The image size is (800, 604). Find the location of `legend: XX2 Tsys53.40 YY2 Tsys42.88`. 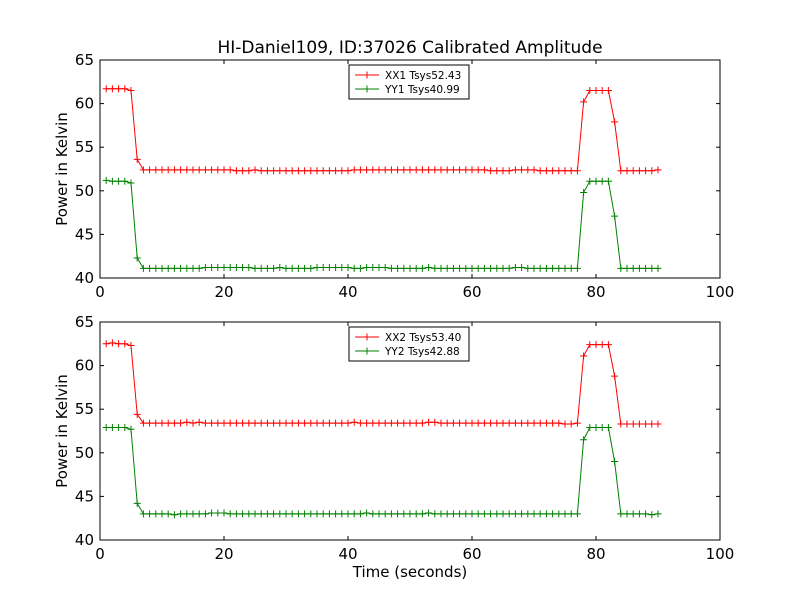

legend: XX2 Tsys53.40 YY2 Tsys42.88 is located at coordinates (409, 344).